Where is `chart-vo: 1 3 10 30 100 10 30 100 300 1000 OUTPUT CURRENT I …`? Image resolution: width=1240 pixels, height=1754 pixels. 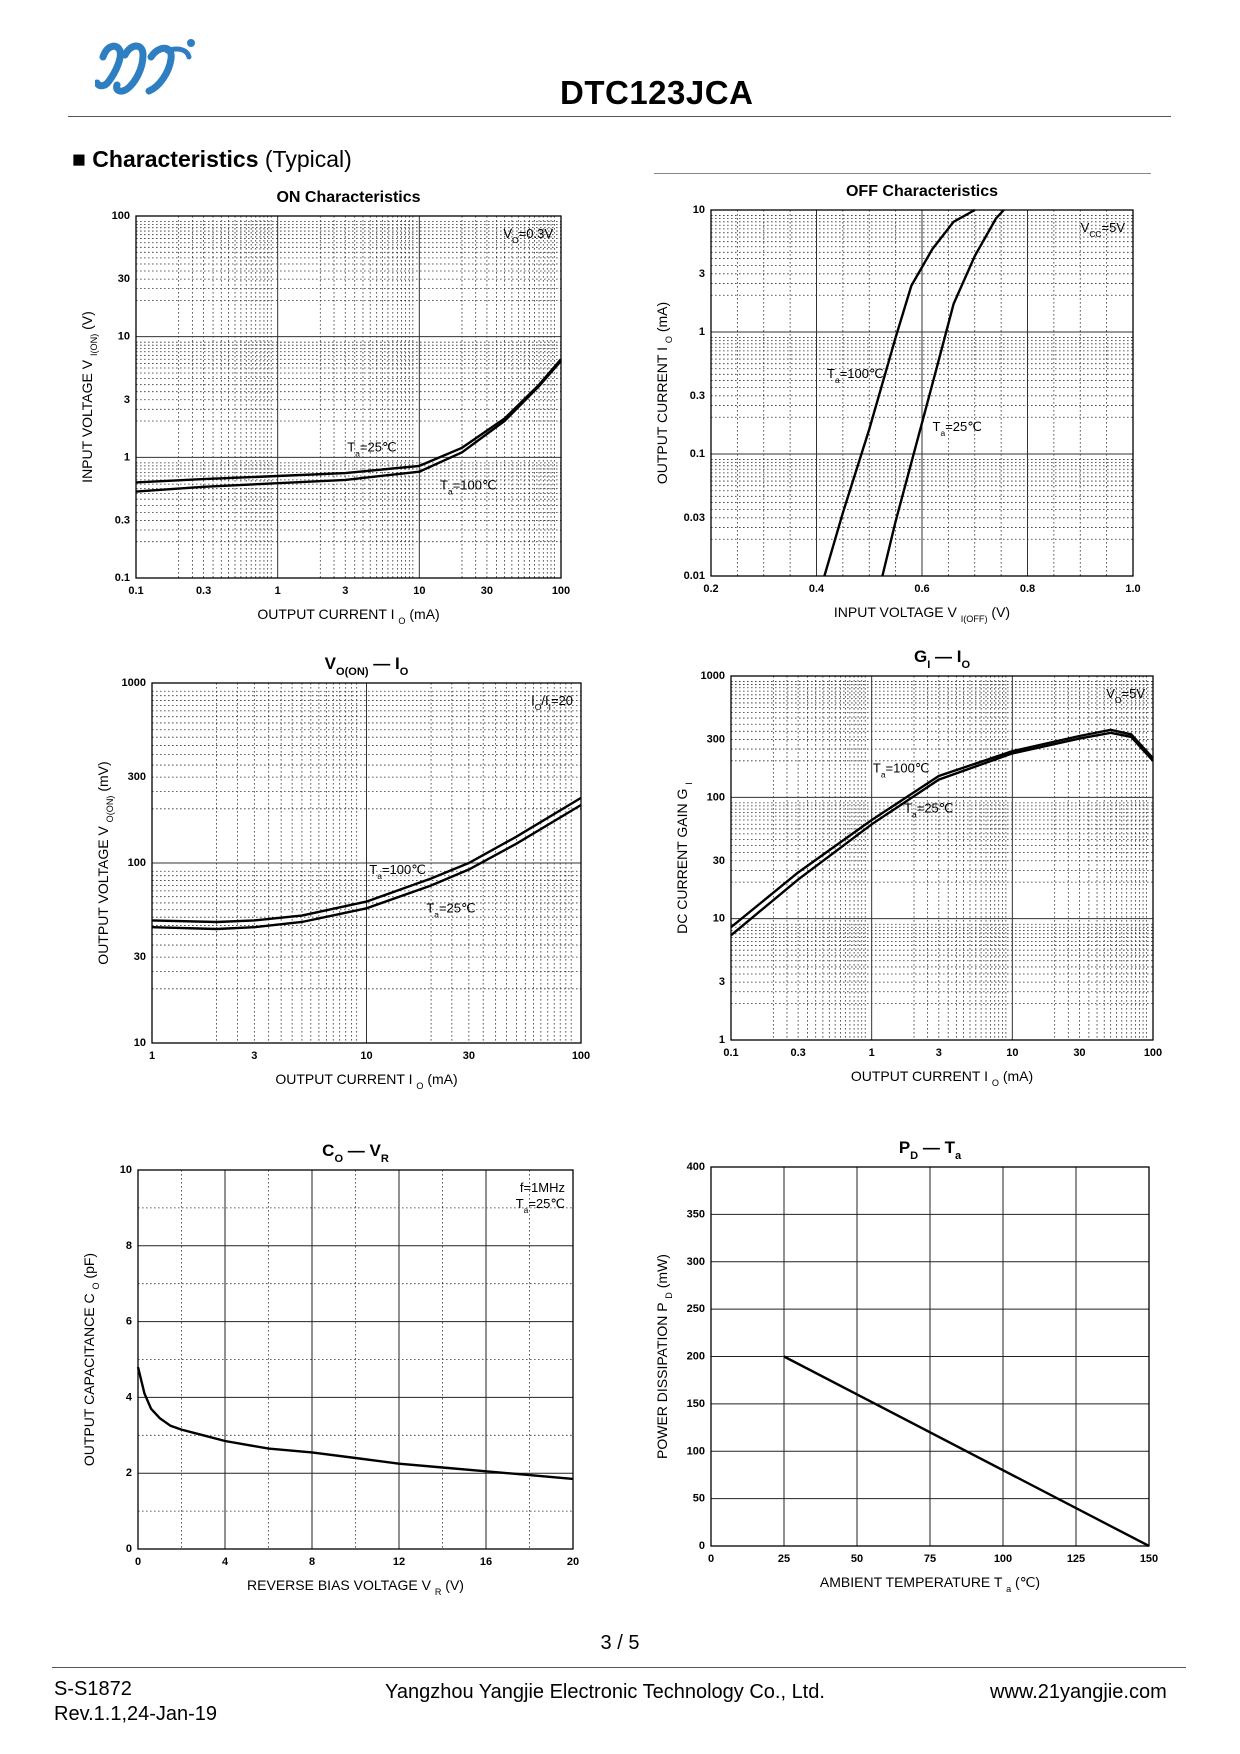 chart-vo: 1 3 10 30 100 10 30 100 300 1000 OUTPUT CURRENT I … is located at coordinates (342, 872).